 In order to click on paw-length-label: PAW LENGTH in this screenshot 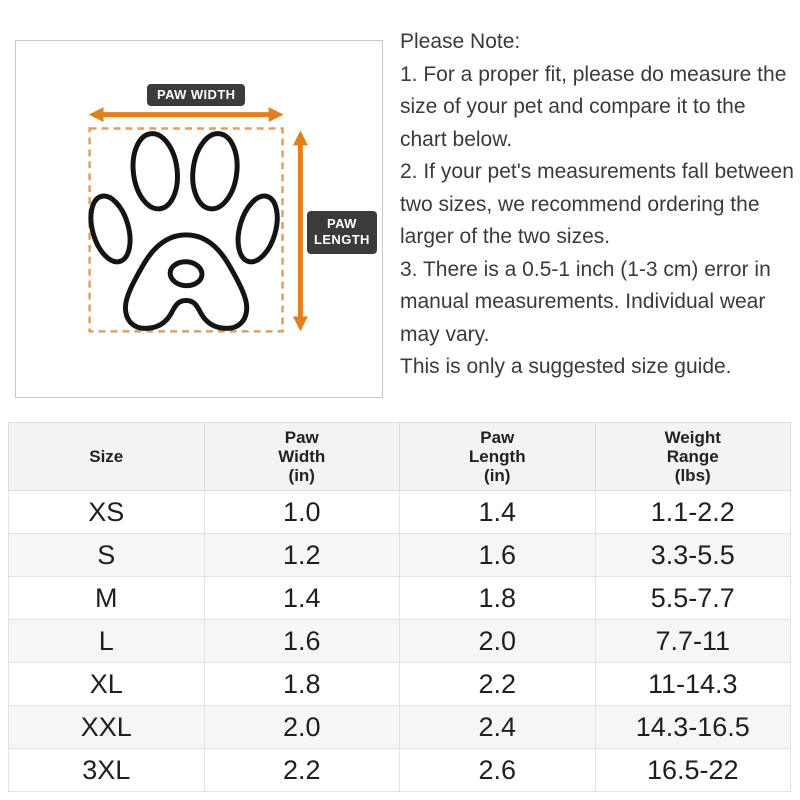, I will do `click(342, 232)`.